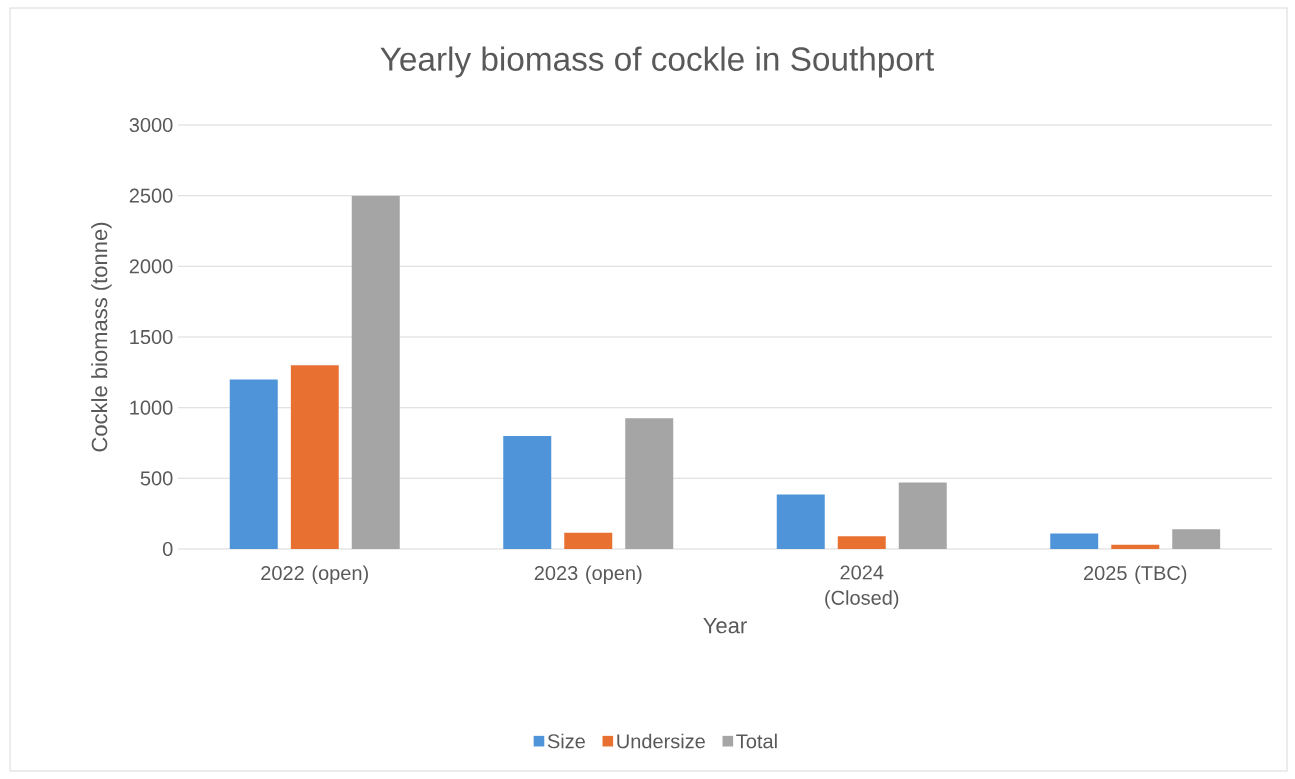 The image size is (1295, 779). I want to click on y-tick-label: 2000, so click(151, 266).